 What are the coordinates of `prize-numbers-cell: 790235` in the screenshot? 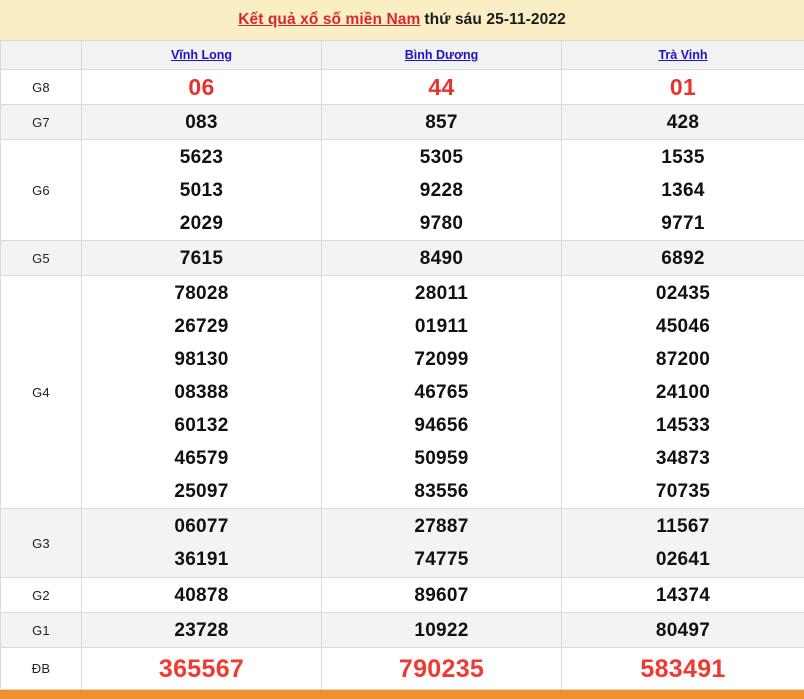 It's located at (442, 669).